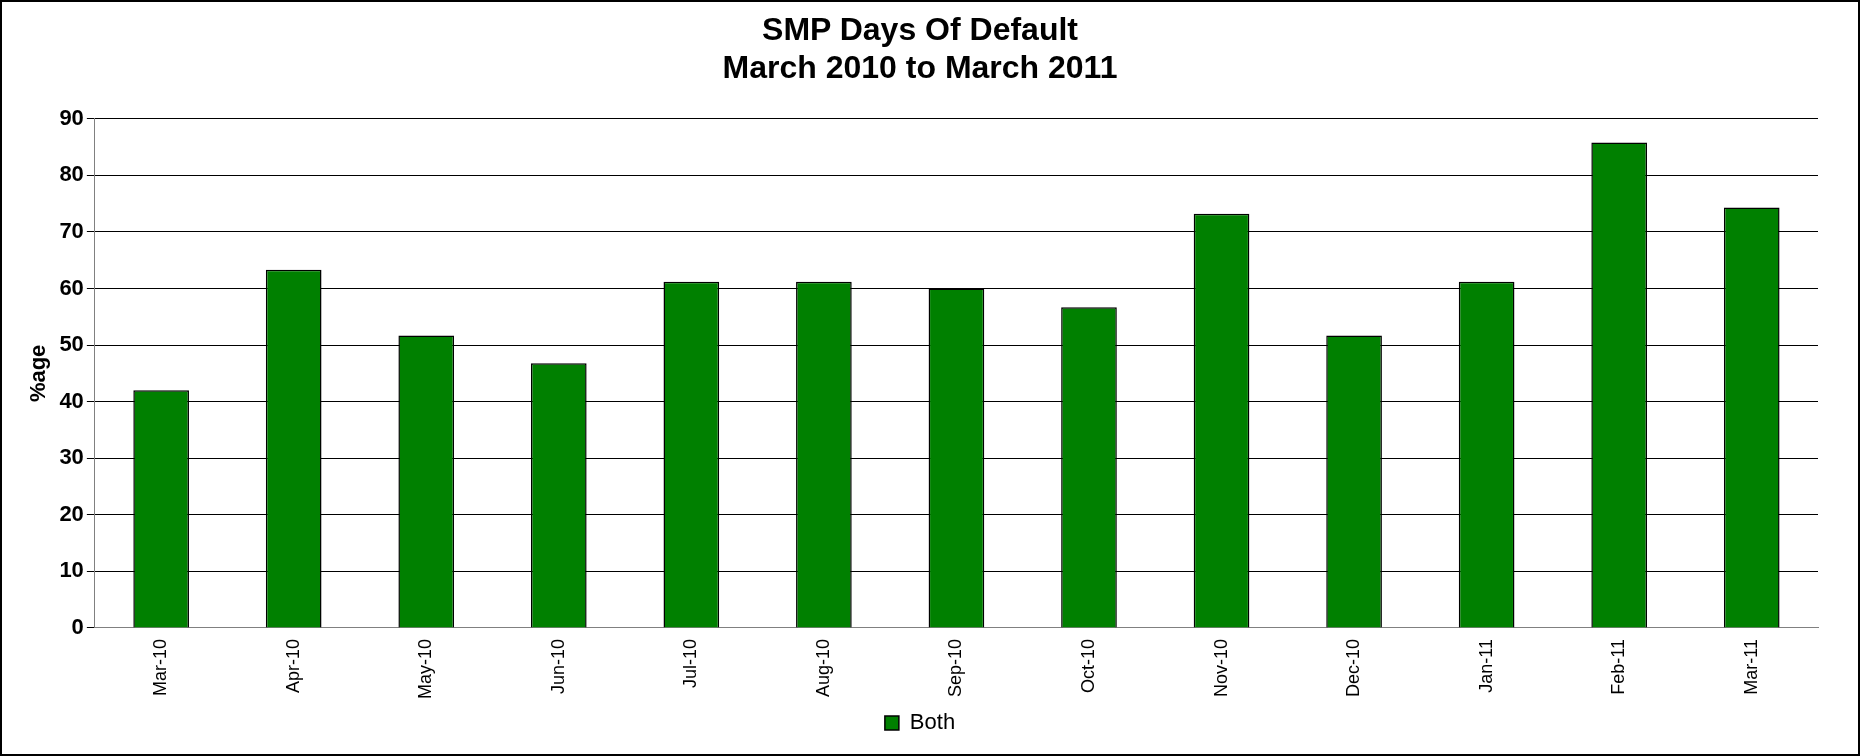  What do you see at coordinates (822, 668) in the screenshot?
I see `x-tick-label: Aug-10` at bounding box center [822, 668].